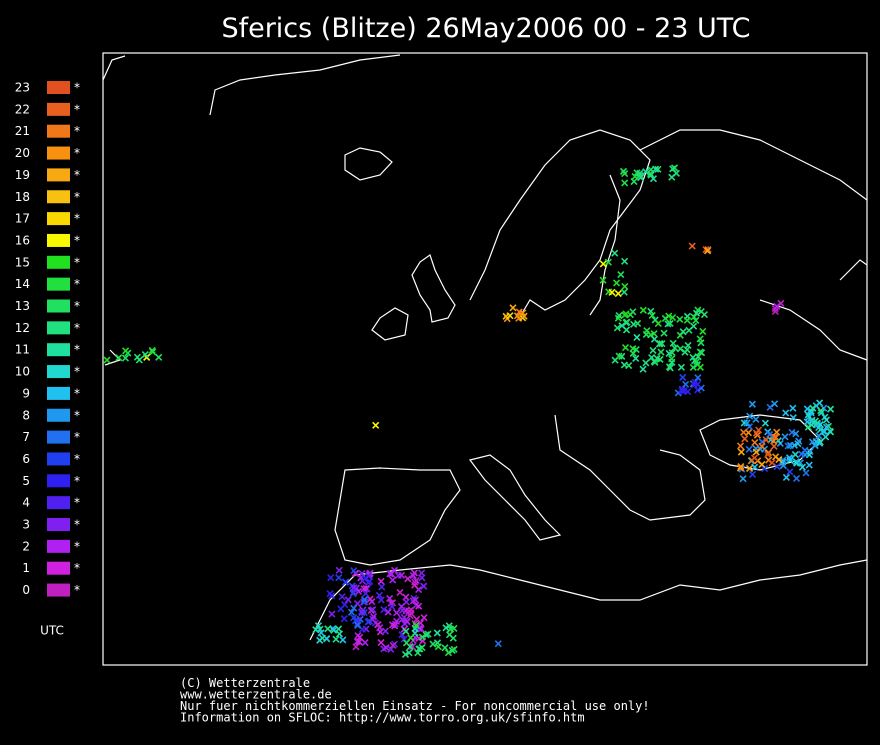 Image resolution: width=880 pixels, height=745 pixels. What do you see at coordinates (26, 546) in the screenshot?
I see `legend-hour: 2` at bounding box center [26, 546].